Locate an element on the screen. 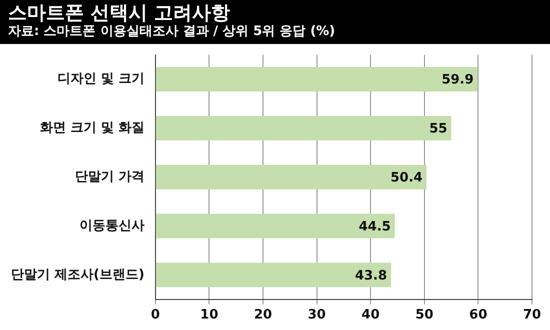 Image resolution: width=550 pixels, height=330 pixels. y-tick-label: 단말기 제조사(브랜드) is located at coordinates (77, 274).